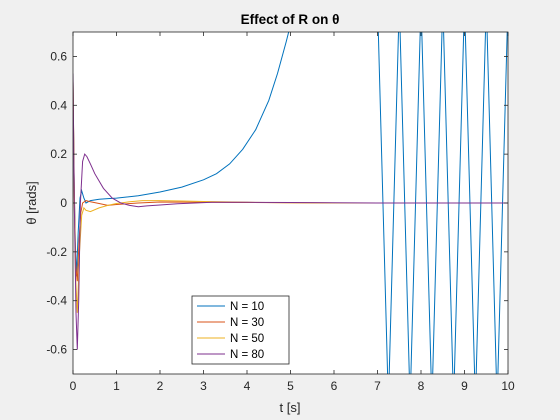 This screenshot has width=560, height=420. I want to click on legend: N = 10 N = 30 N = 50 N = 80, so click(240, 330).